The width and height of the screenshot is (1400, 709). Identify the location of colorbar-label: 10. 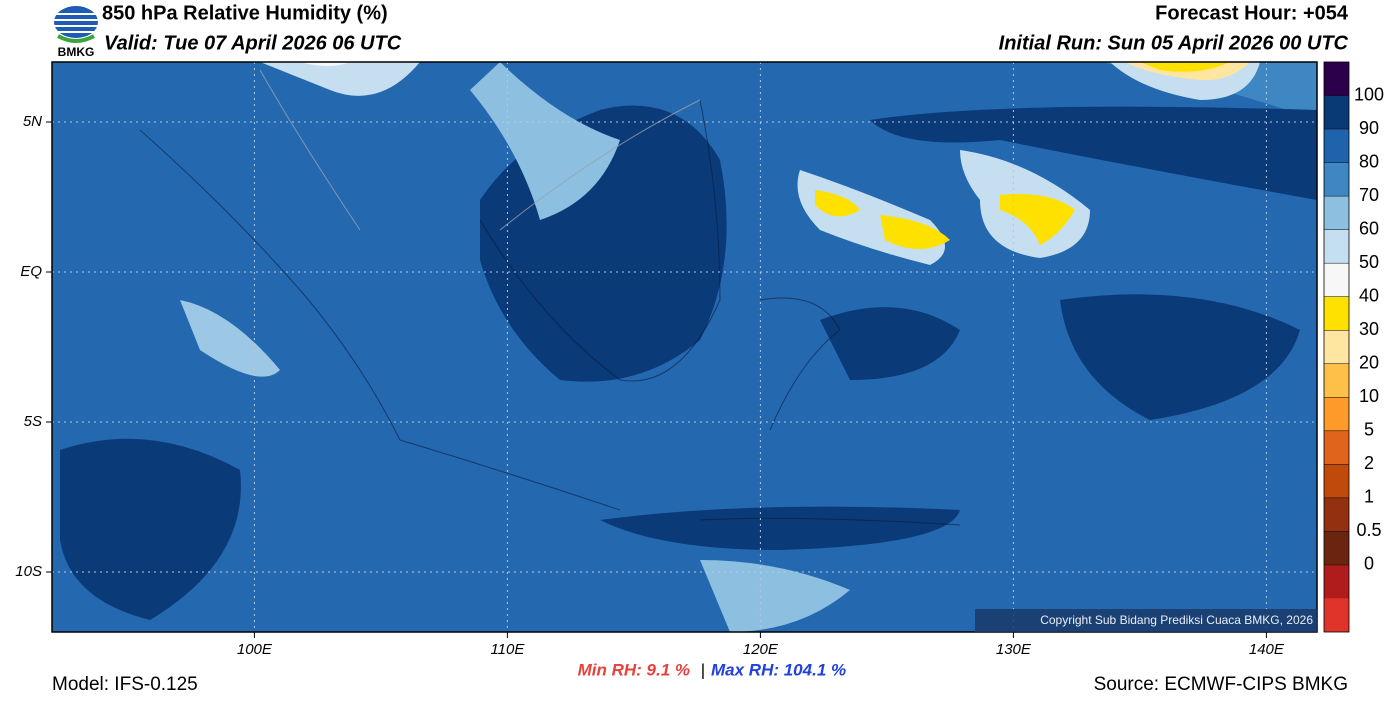
(1369, 396).